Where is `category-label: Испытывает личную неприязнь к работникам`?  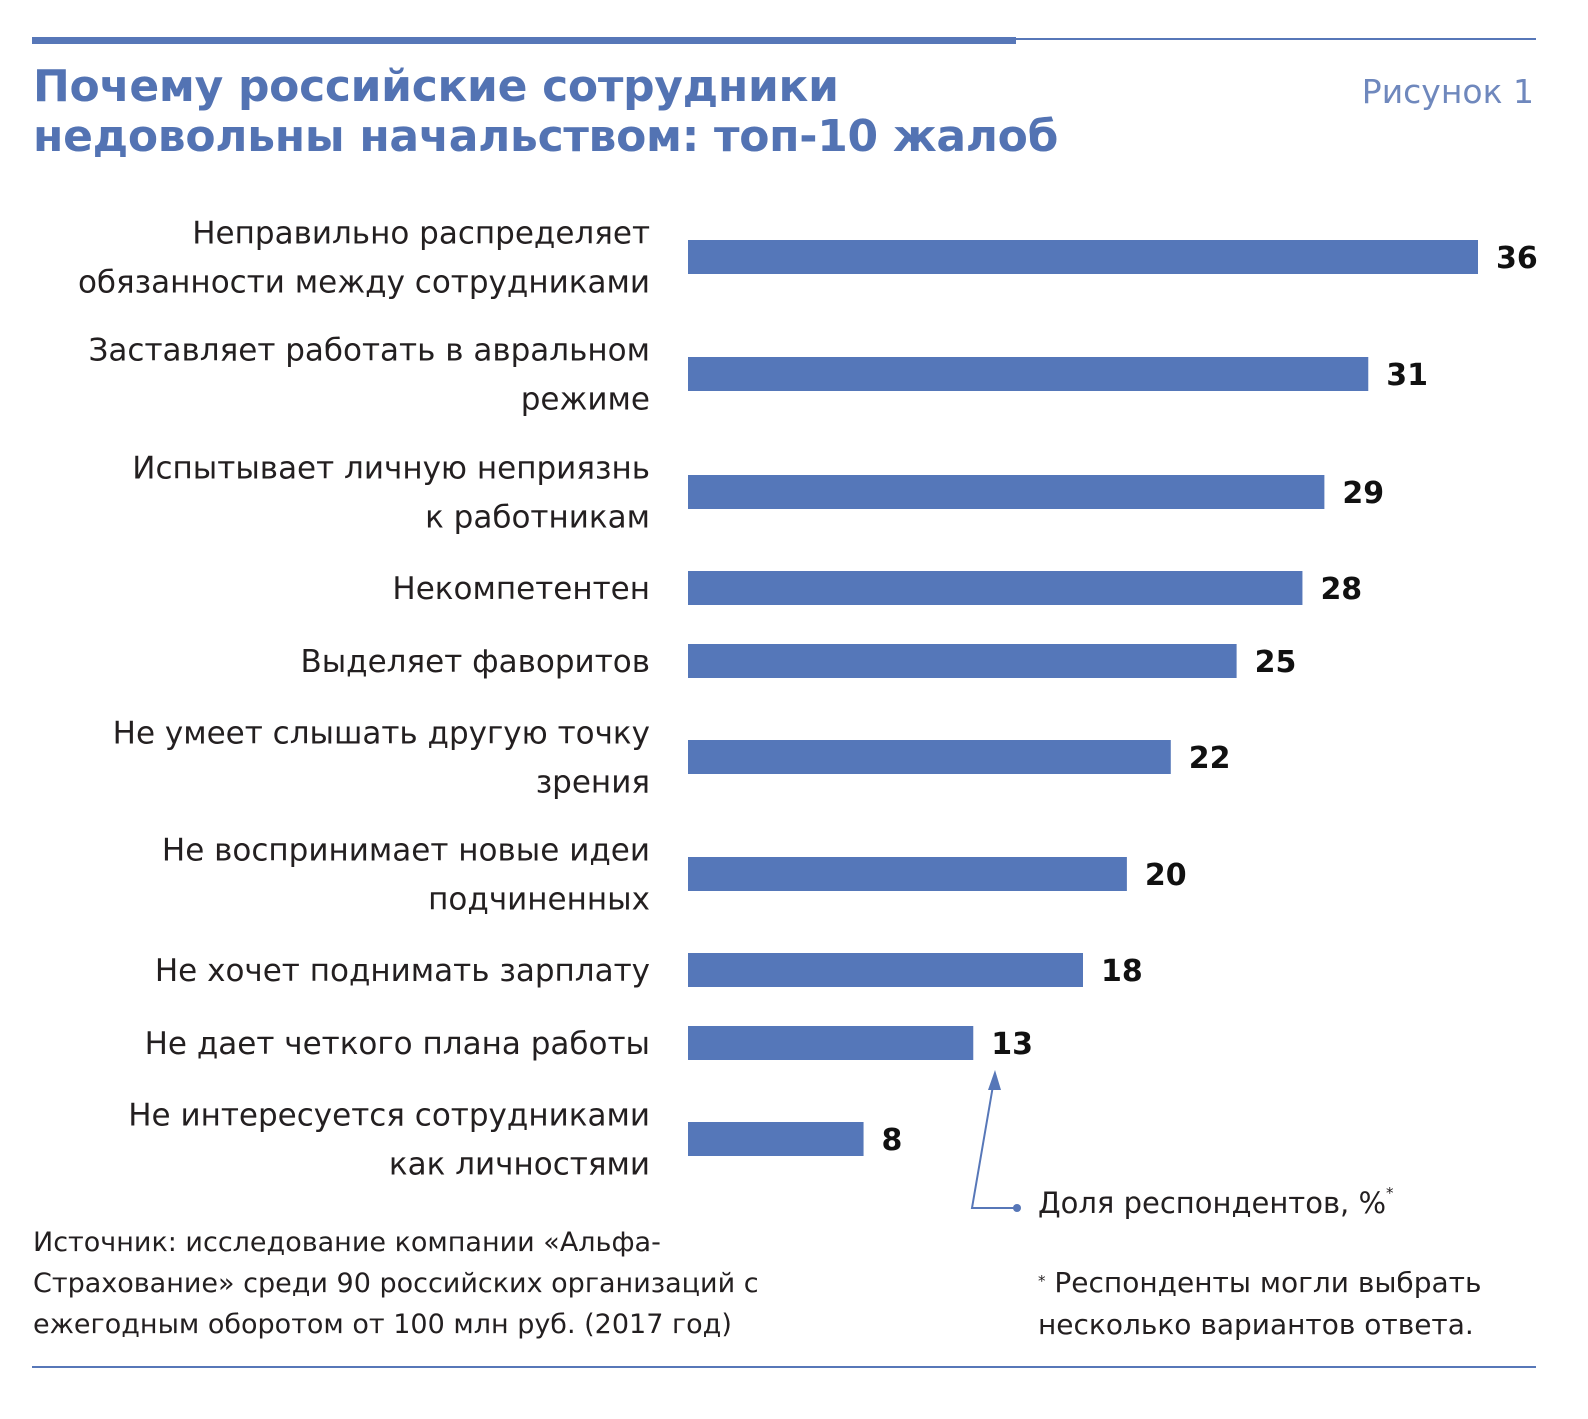 category-label: Испытывает личную неприязнь к работникам is located at coordinates (391, 493).